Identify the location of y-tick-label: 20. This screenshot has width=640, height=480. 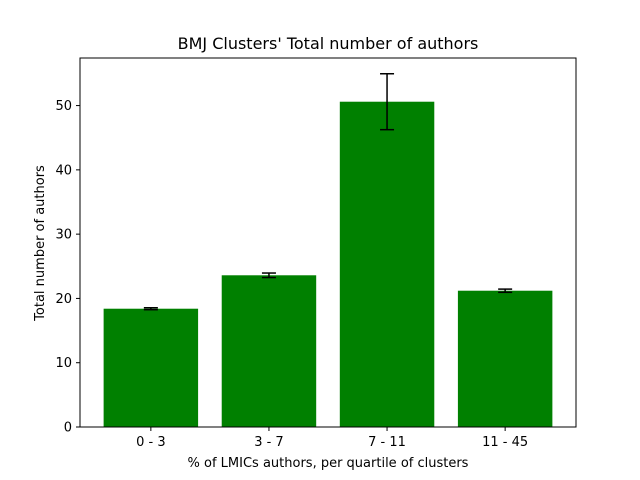
(63, 299).